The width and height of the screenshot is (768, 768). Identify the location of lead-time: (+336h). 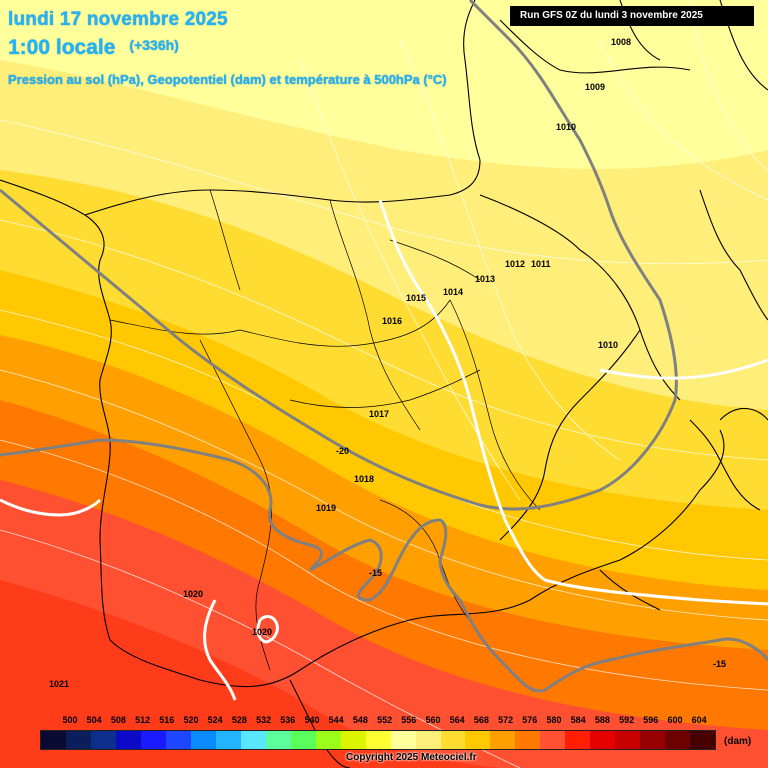
(154, 45).